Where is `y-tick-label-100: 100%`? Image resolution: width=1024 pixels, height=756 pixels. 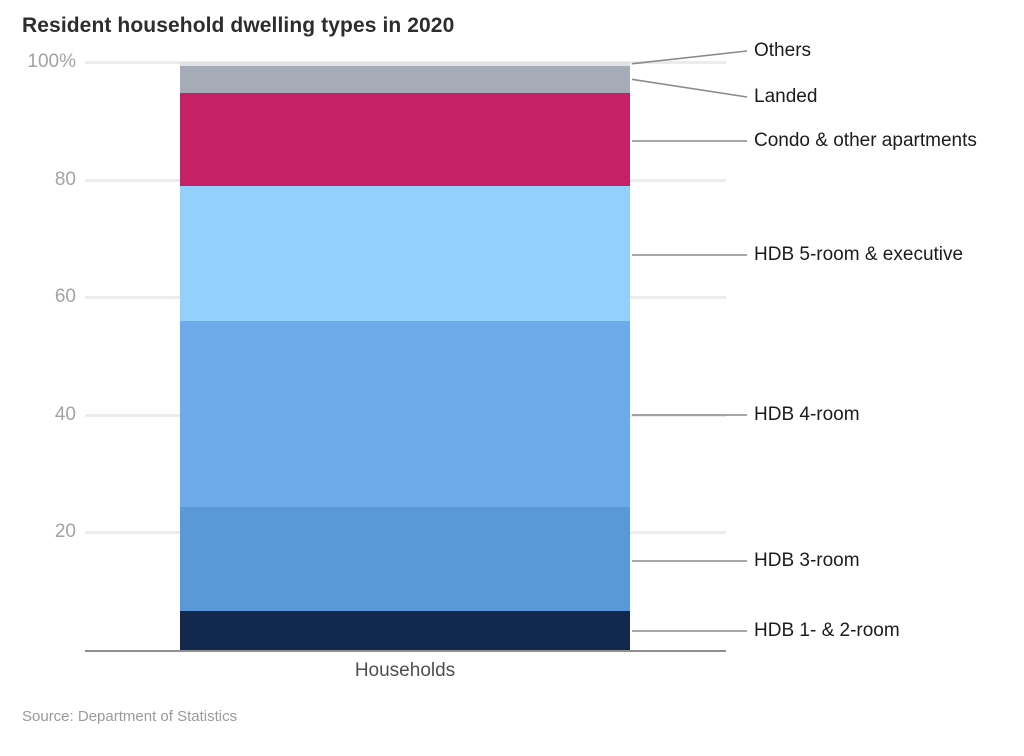 y-tick-label-100: 100% is located at coordinates (51, 61).